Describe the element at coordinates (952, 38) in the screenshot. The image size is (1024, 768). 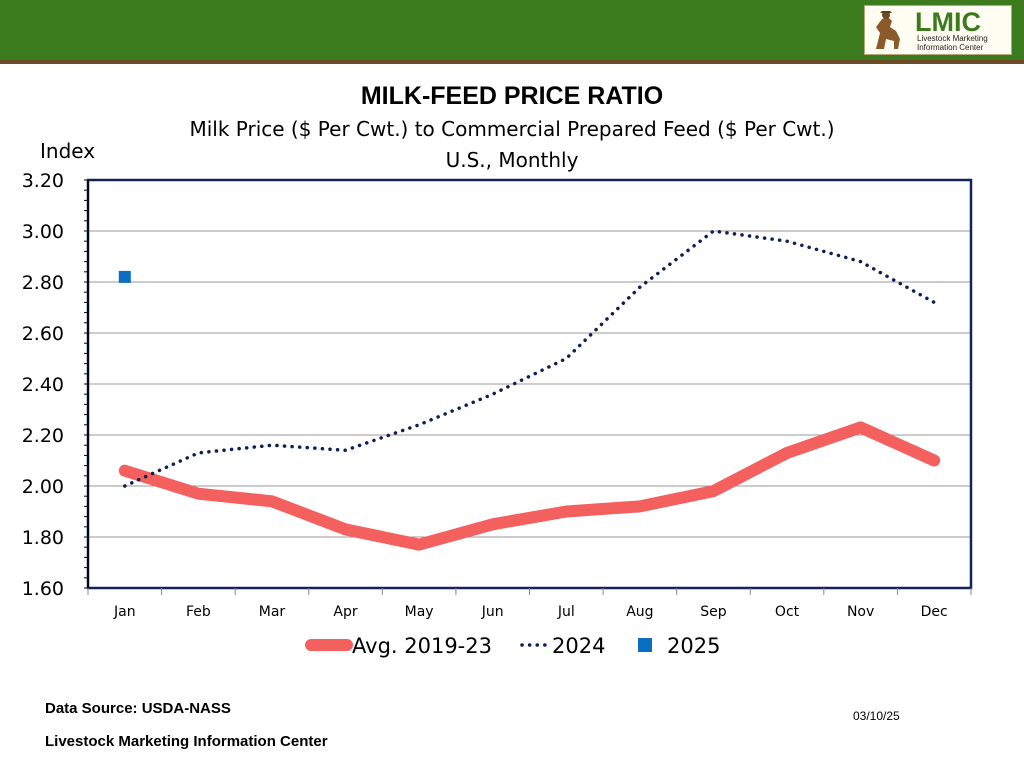
I see `logo-subtitle-line1: Livestock Marketing` at that location.